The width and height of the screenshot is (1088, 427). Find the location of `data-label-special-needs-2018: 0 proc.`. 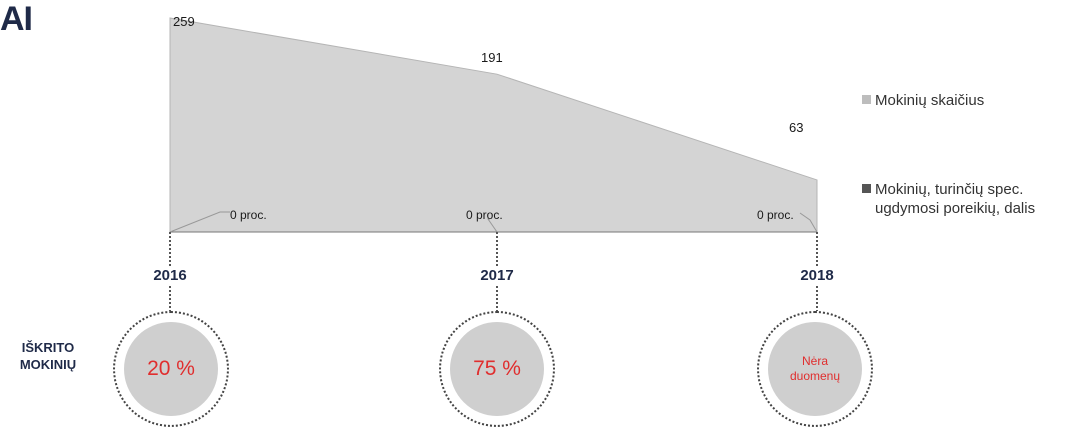

data-label-special-needs-2018: 0 proc. is located at coordinates (775, 215).